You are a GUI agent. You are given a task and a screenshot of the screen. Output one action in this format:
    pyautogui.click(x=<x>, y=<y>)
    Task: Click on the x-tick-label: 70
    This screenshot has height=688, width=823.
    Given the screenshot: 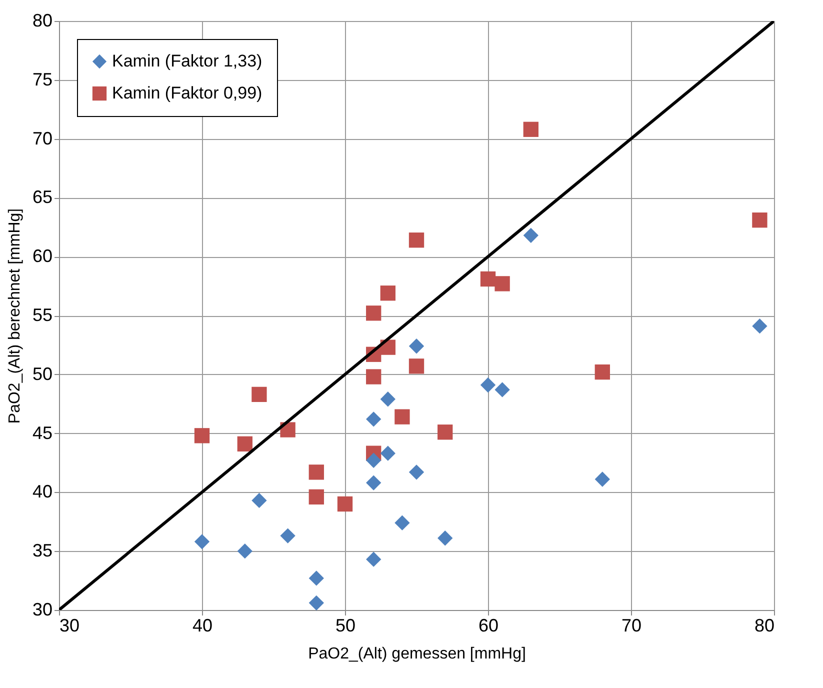 What is the action you would take?
    pyautogui.click(x=631, y=626)
    